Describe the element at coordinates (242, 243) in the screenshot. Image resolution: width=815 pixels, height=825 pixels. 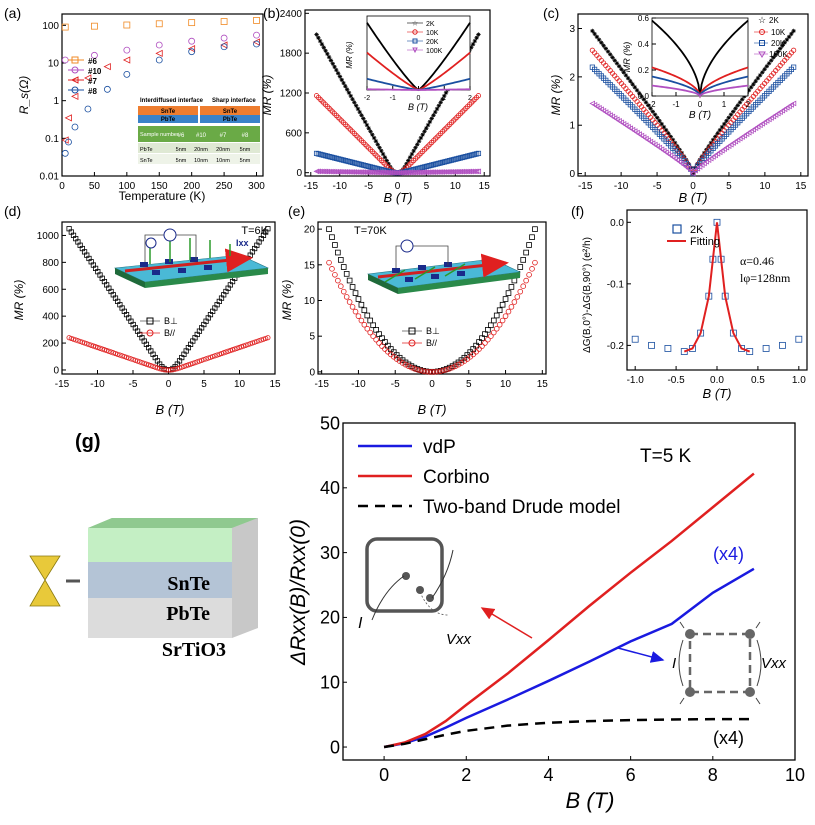
I see `chart-d-current-label: Ixx` at that location.